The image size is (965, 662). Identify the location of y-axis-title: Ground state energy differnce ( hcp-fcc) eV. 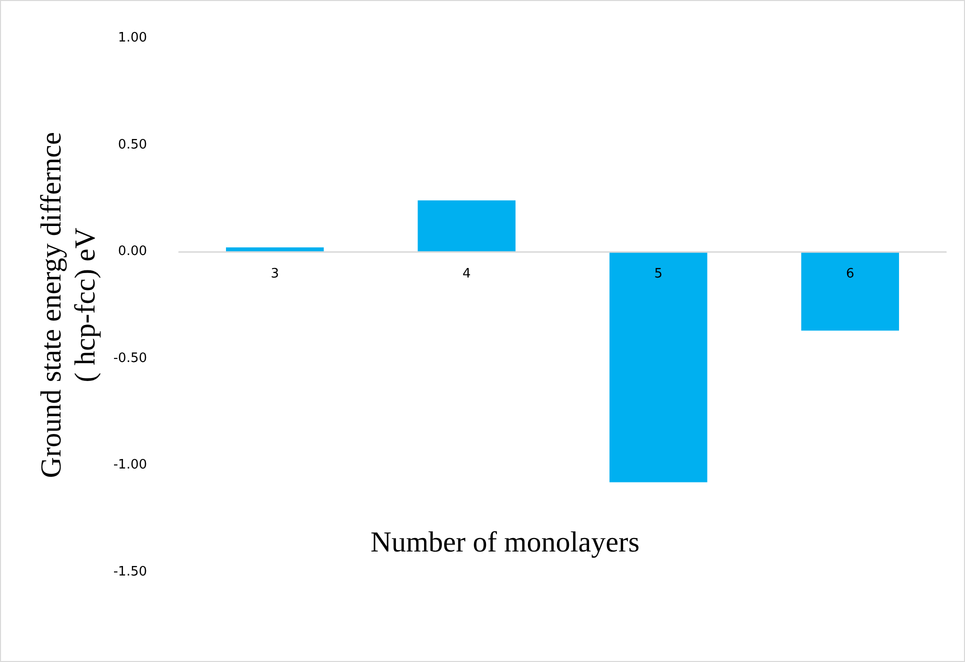
(68, 305).